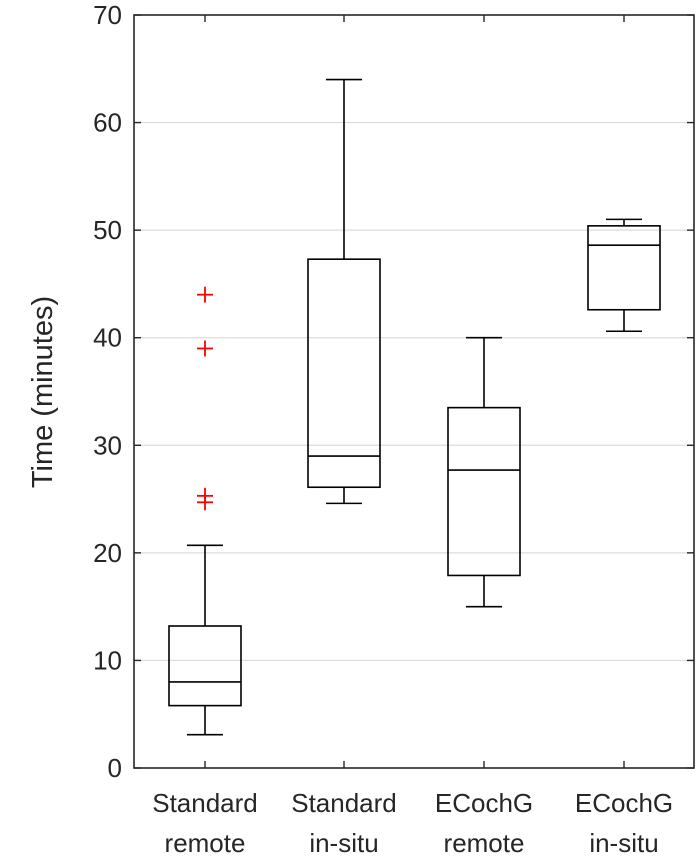  Describe the element at coordinates (43, 392) in the screenshot. I see `y-axis-label: Time (minutes)` at that location.